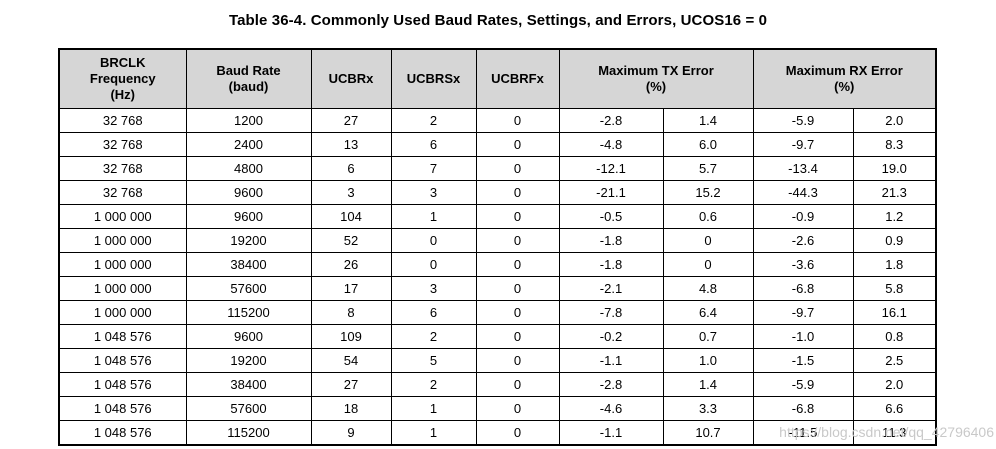  What do you see at coordinates (351, 408) in the screenshot?
I see `table-cell: 18` at bounding box center [351, 408].